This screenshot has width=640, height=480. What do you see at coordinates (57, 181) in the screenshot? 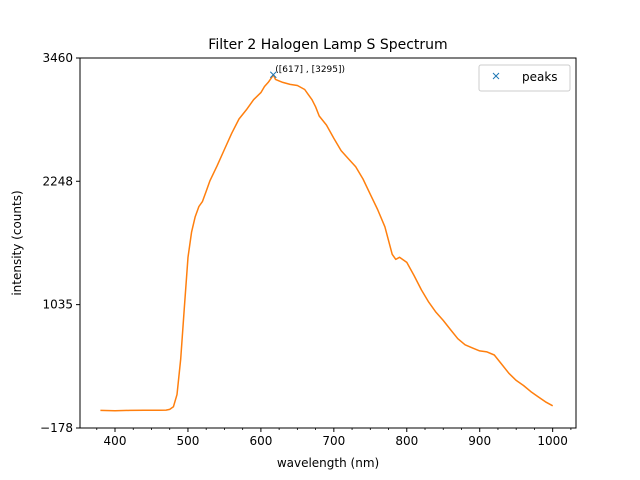
I see `y-tick-label-2: 2248` at bounding box center [57, 181].